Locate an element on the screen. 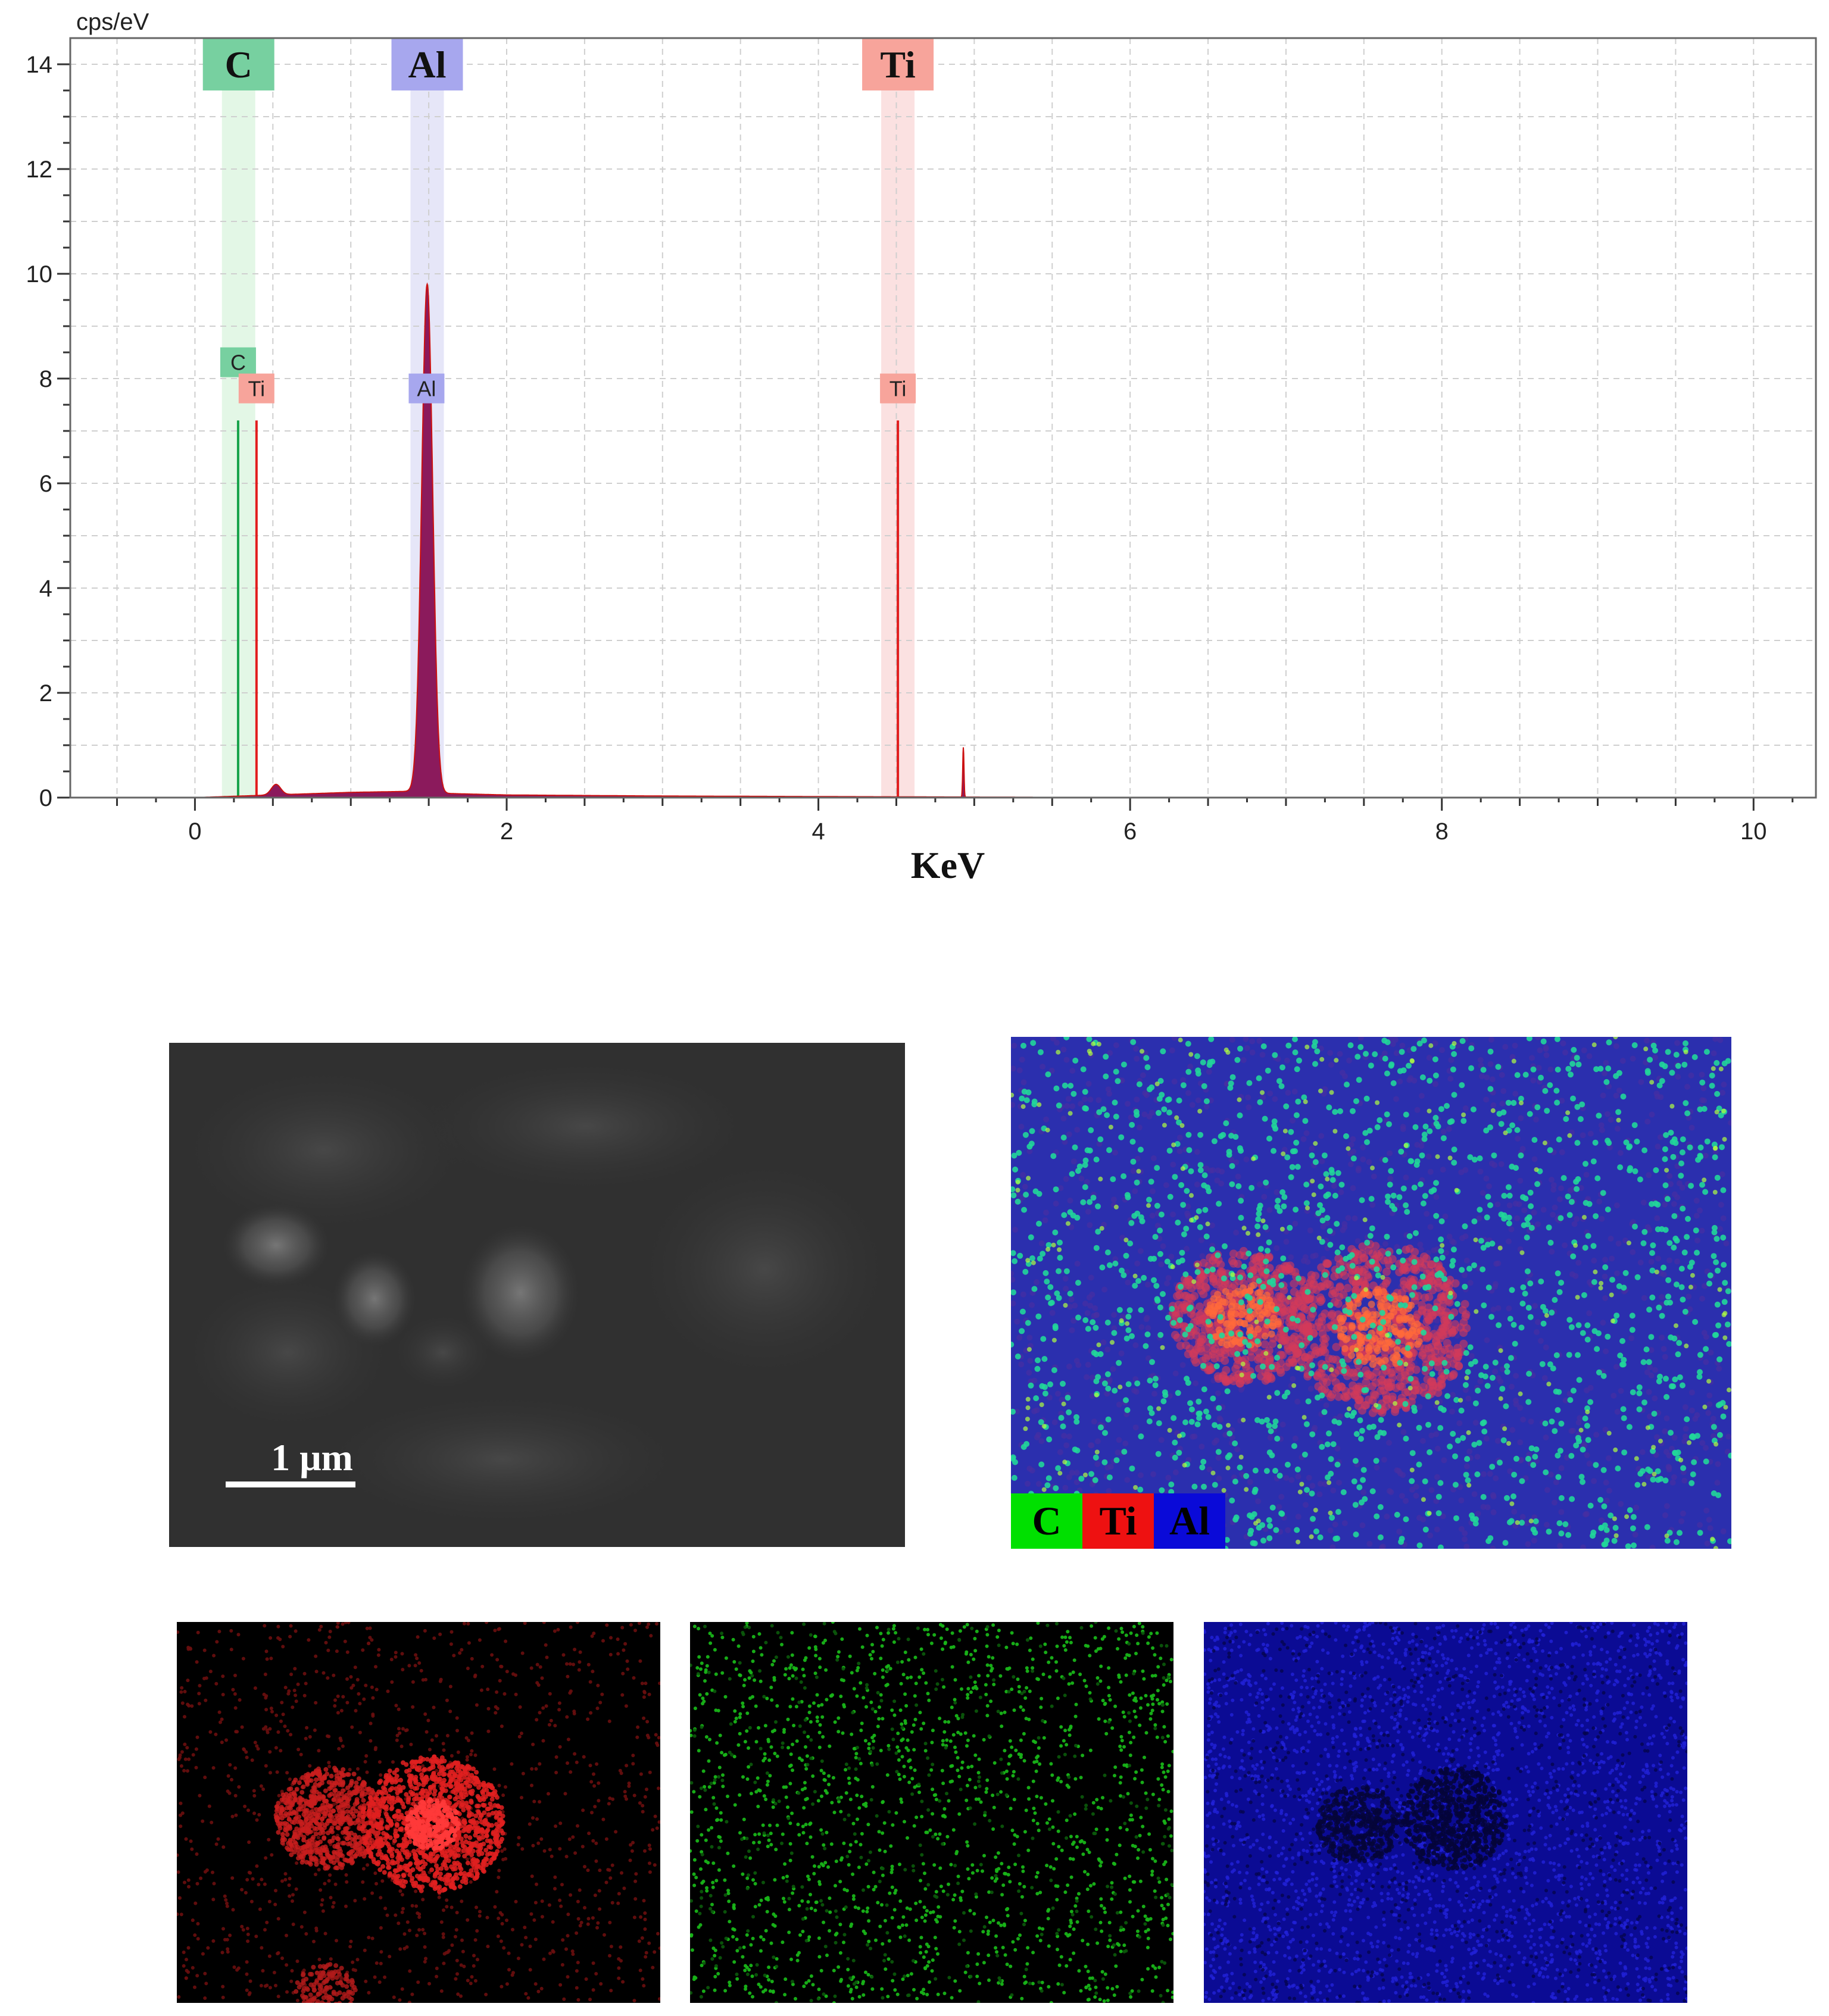  legend-ti: Ti is located at coordinates (1118, 1521).